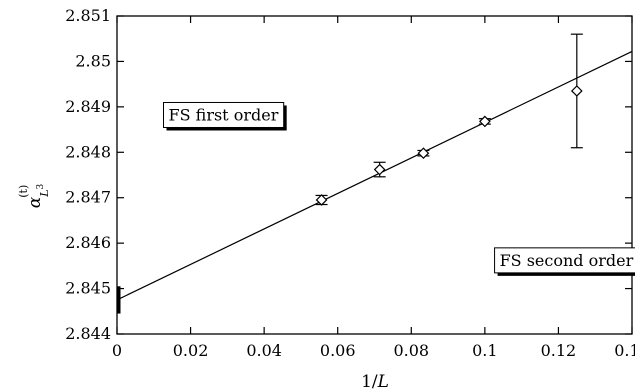 The image size is (635, 392). I want to click on y-tick-label: 2.847, so click(88, 197).